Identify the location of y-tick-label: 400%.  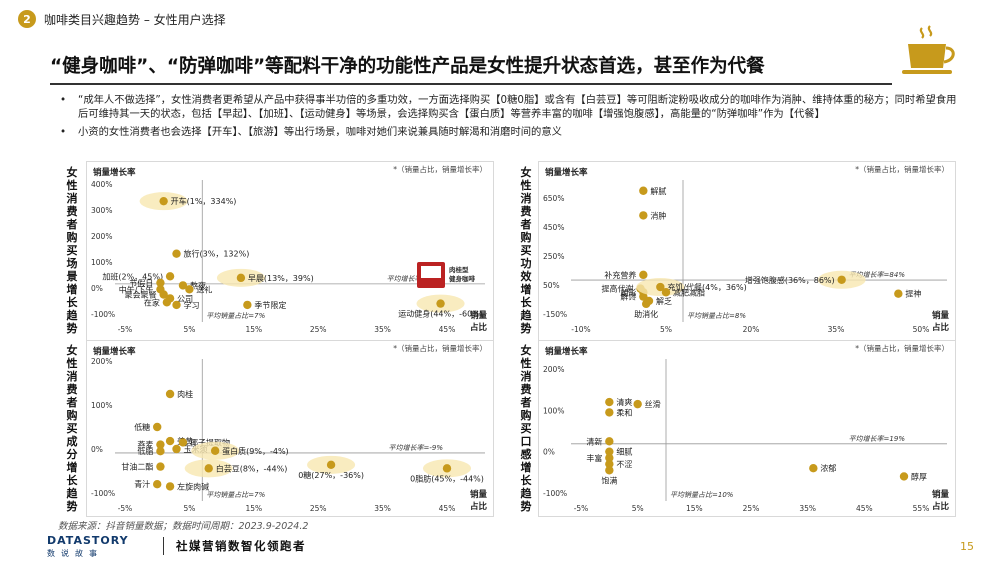
(101, 184).